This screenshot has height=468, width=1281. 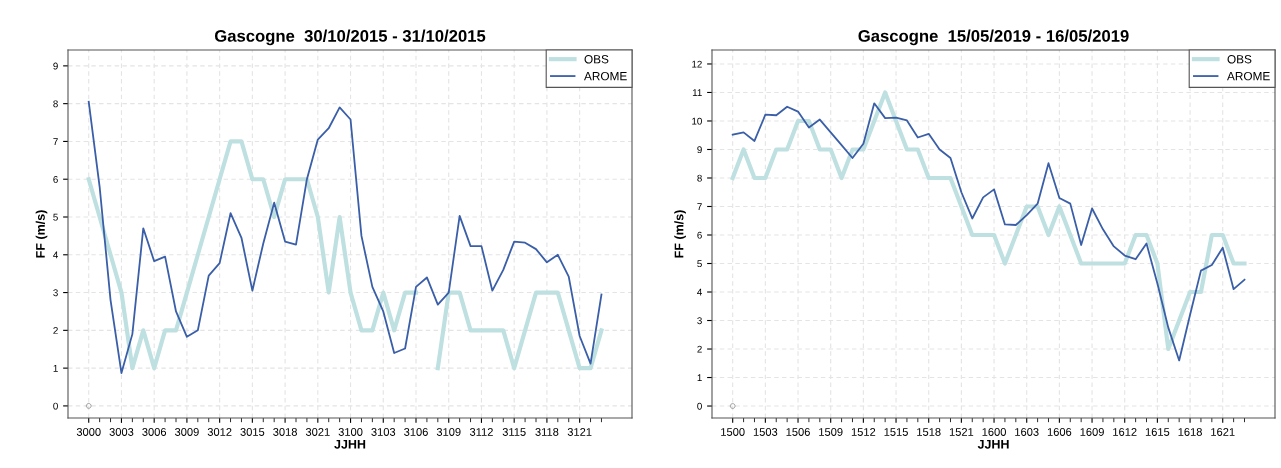 I want to click on chart-title: Gascogne 30/10/2015 - 31/10/2015, so click(x=350, y=37).